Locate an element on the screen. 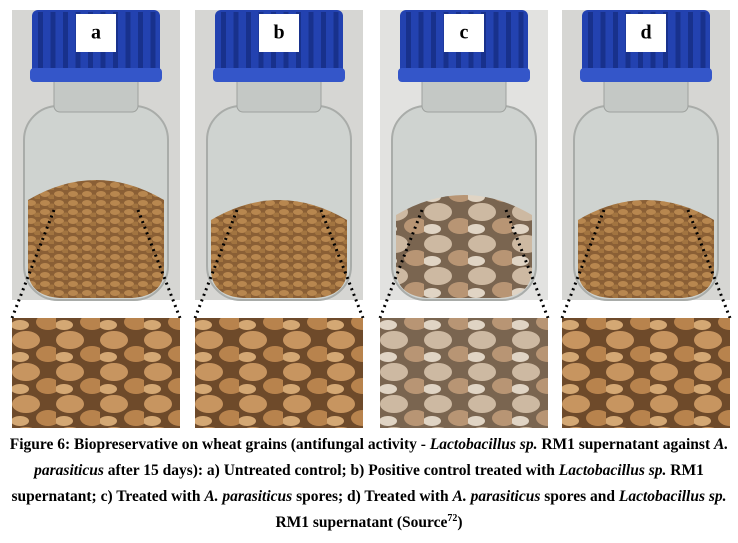 The height and width of the screenshot is (543, 738). caption-superscript: 72 is located at coordinates (452, 518).